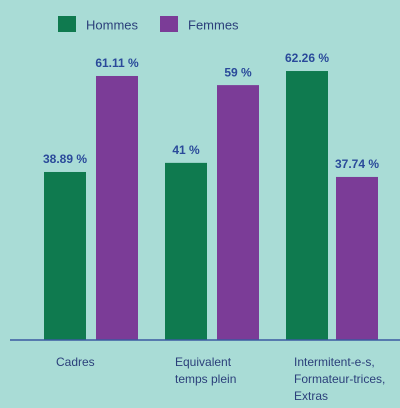  Describe the element at coordinates (357, 164) in the screenshot. I see `data-label: 37.74 %` at that location.